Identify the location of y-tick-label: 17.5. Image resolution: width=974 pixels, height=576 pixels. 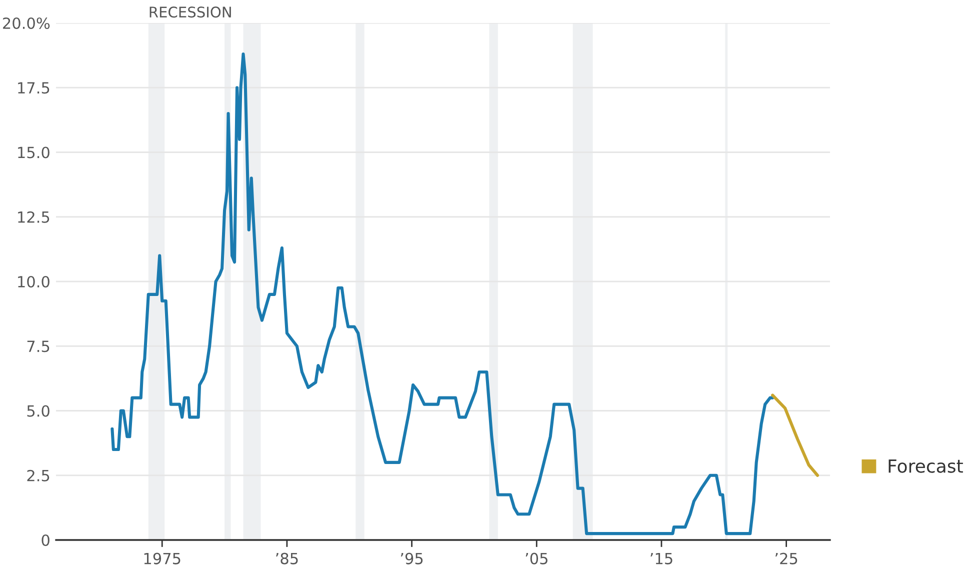
(34, 88).